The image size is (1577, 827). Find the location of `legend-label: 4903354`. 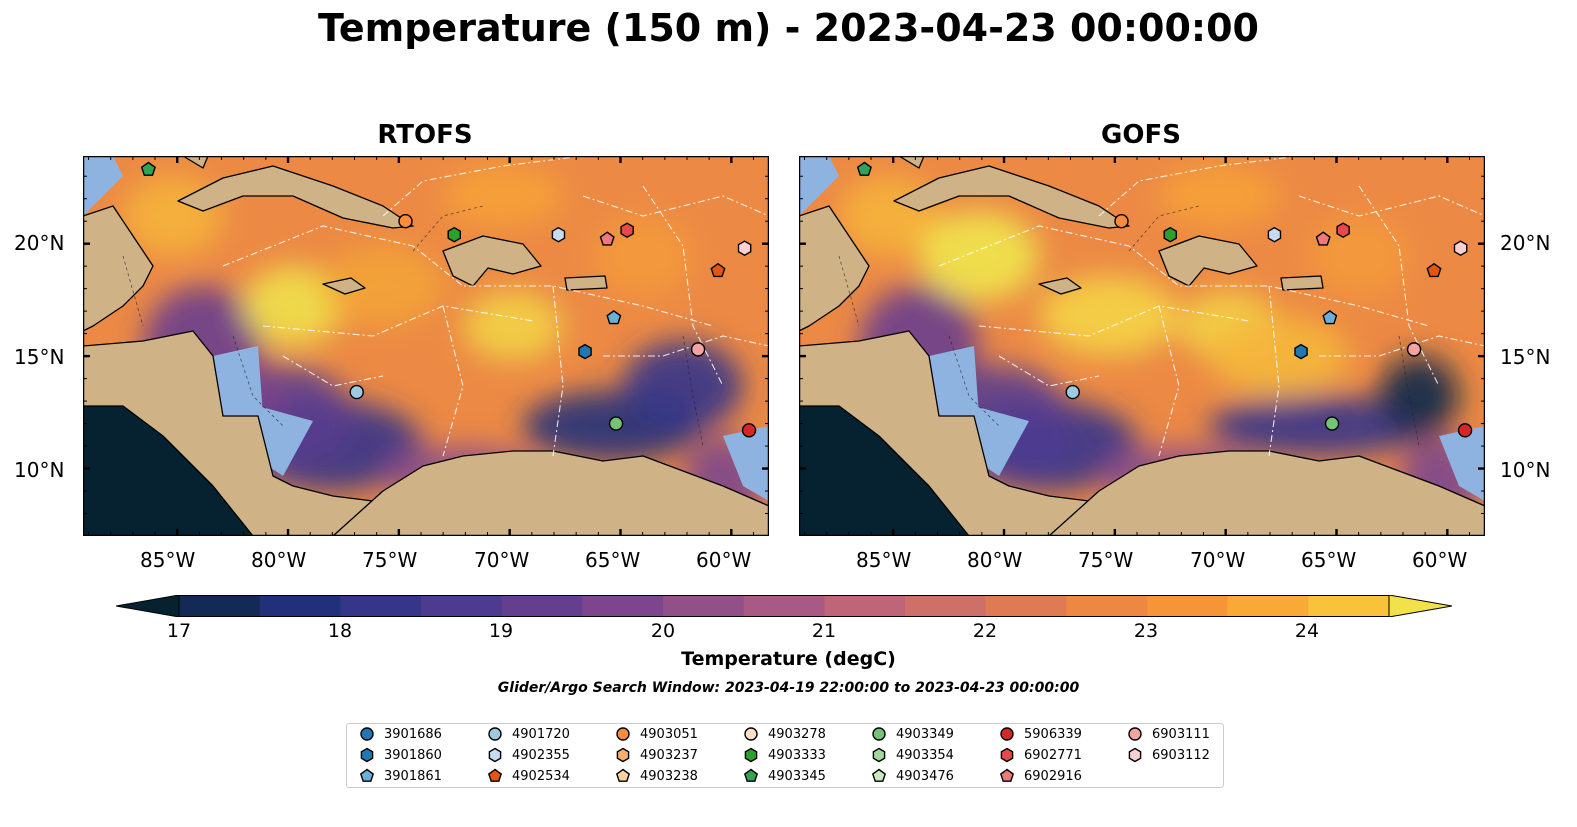

legend-label: 4903354 is located at coordinates (925, 755).